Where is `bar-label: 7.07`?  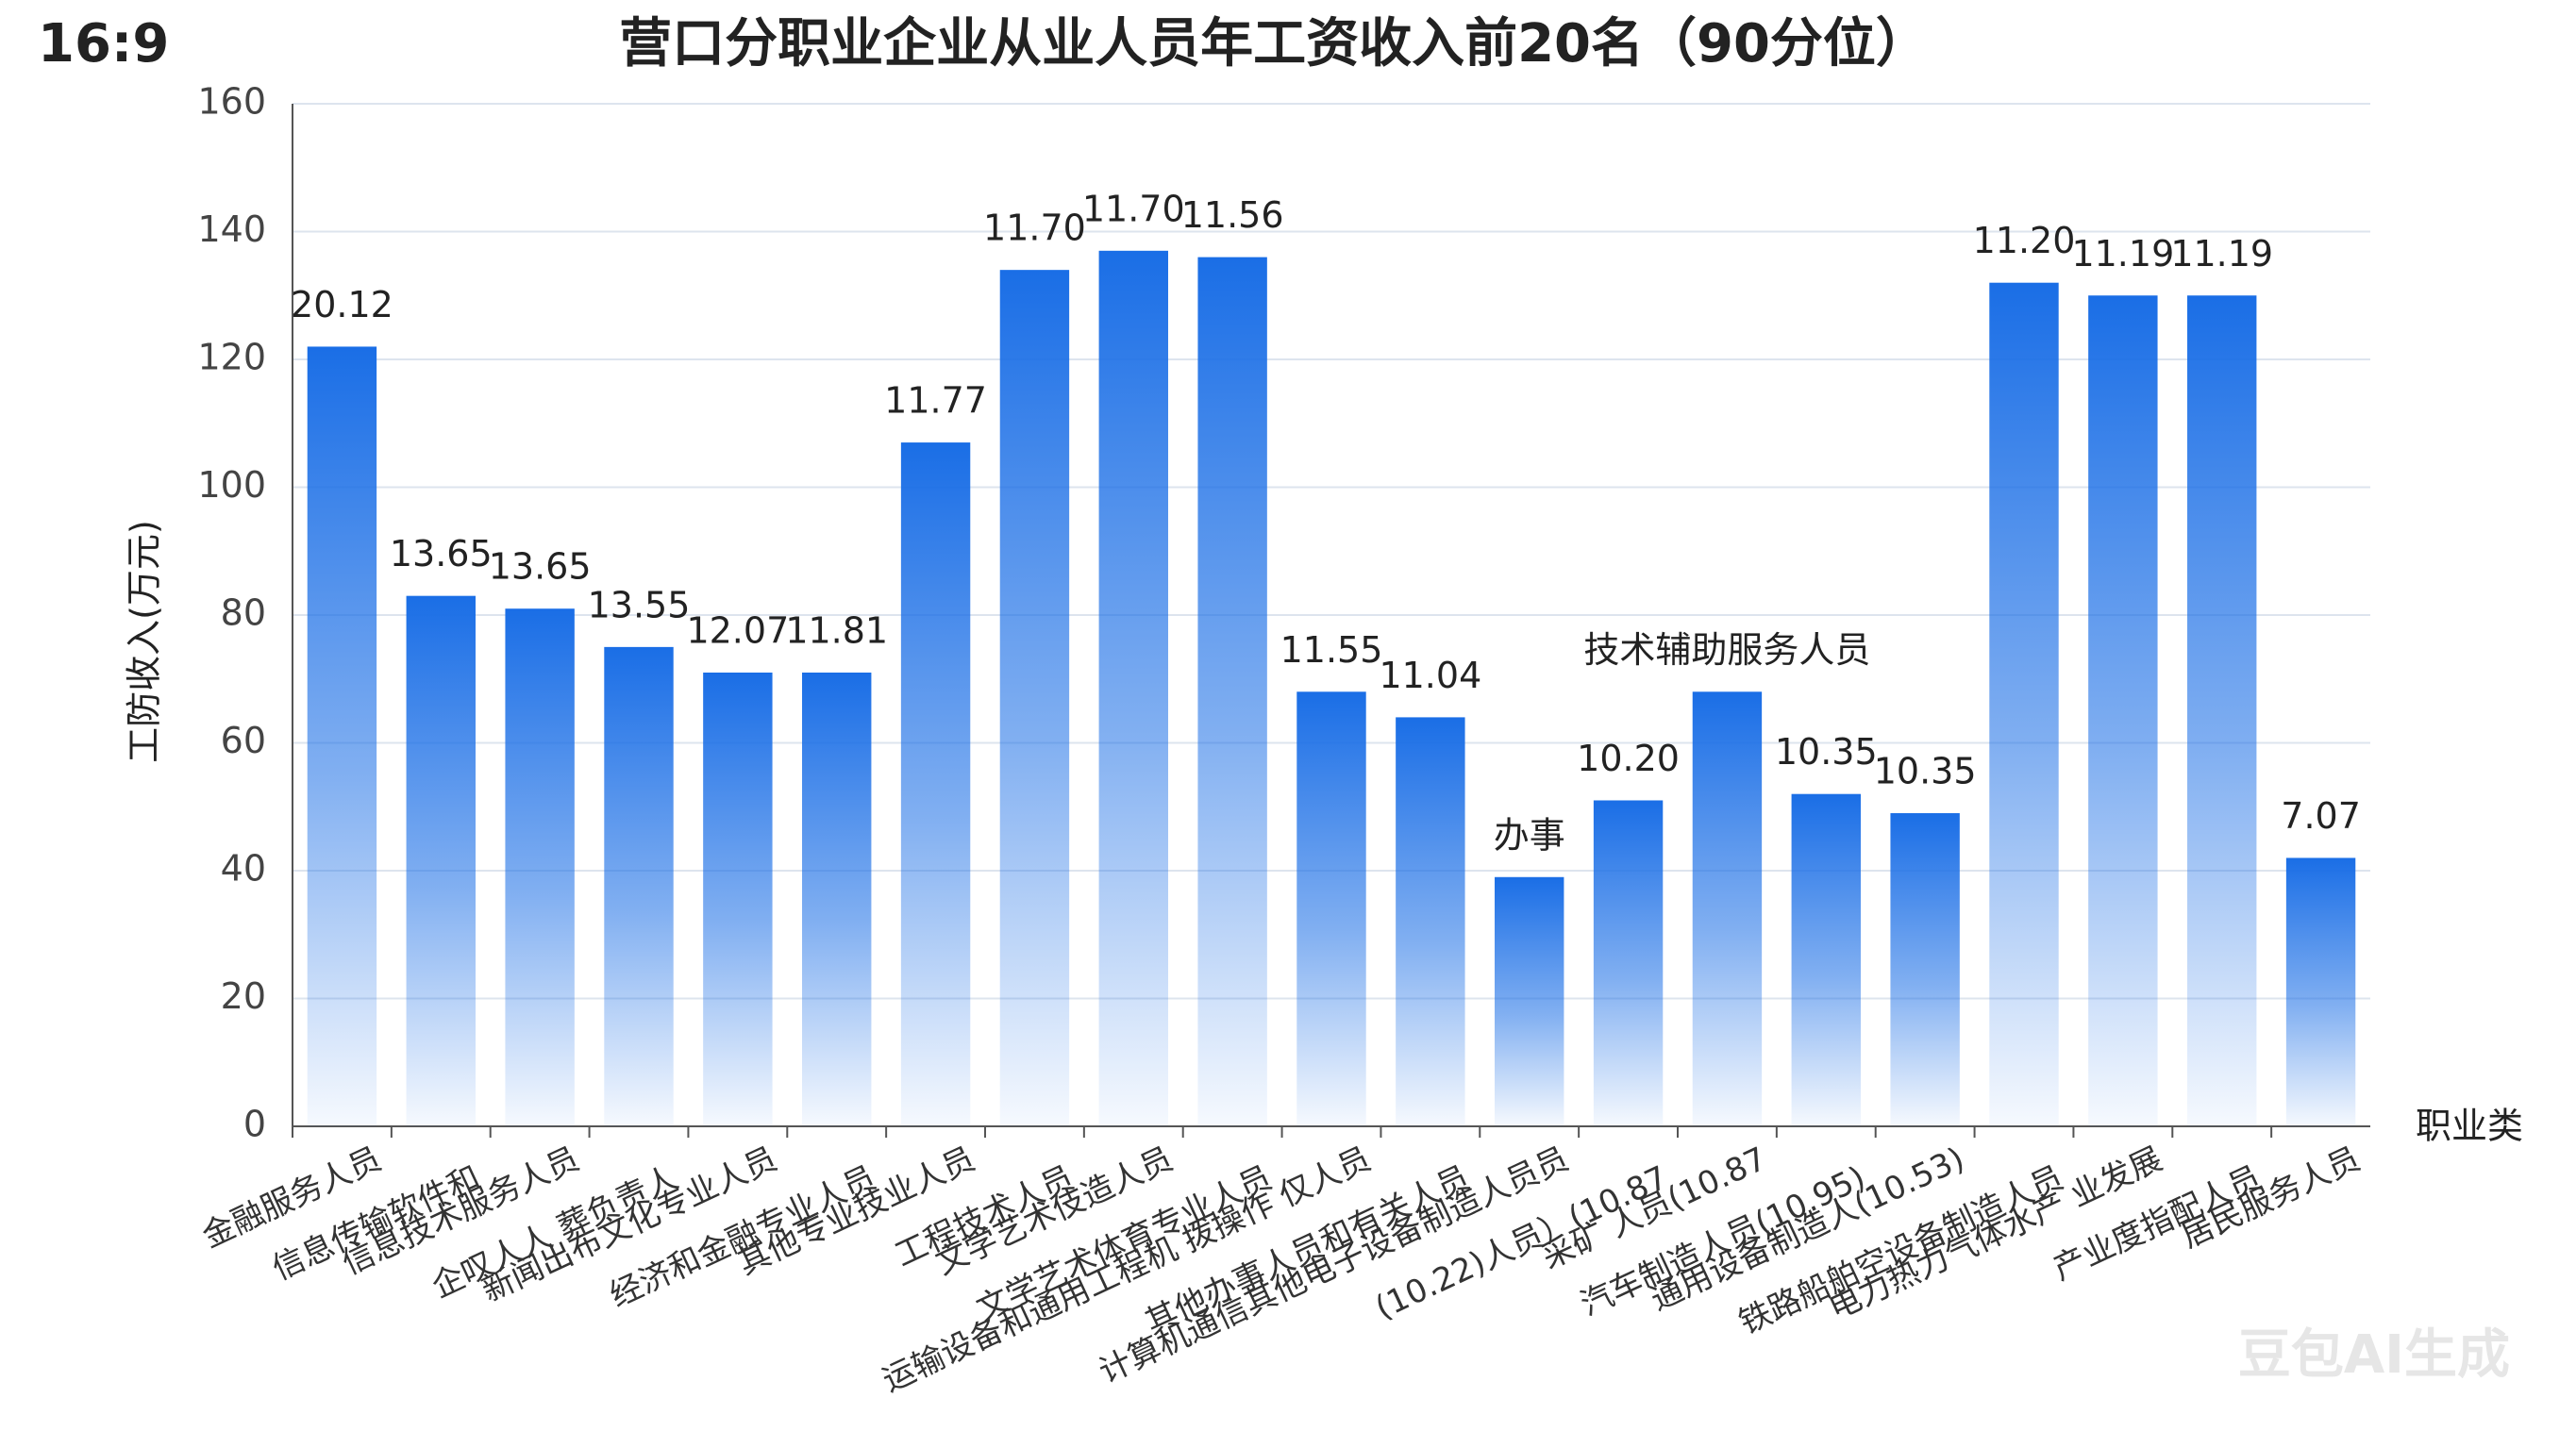 bar-label: 7.07 is located at coordinates (2321, 816).